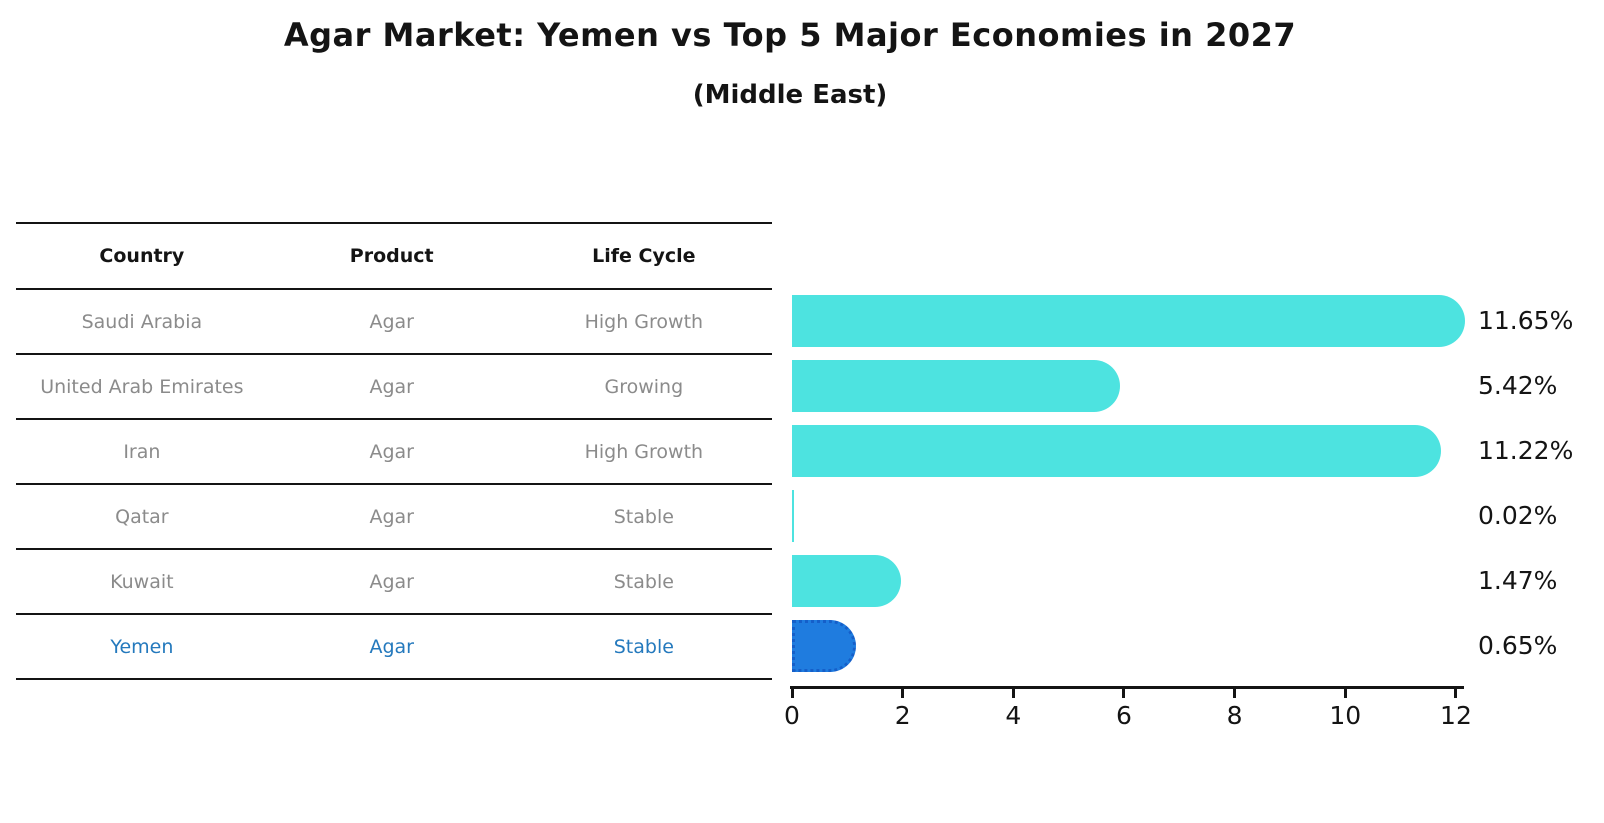 This screenshot has height=823, width=1604. Describe the element at coordinates (824, 645) in the screenshot. I see `bar-yemen` at that location.